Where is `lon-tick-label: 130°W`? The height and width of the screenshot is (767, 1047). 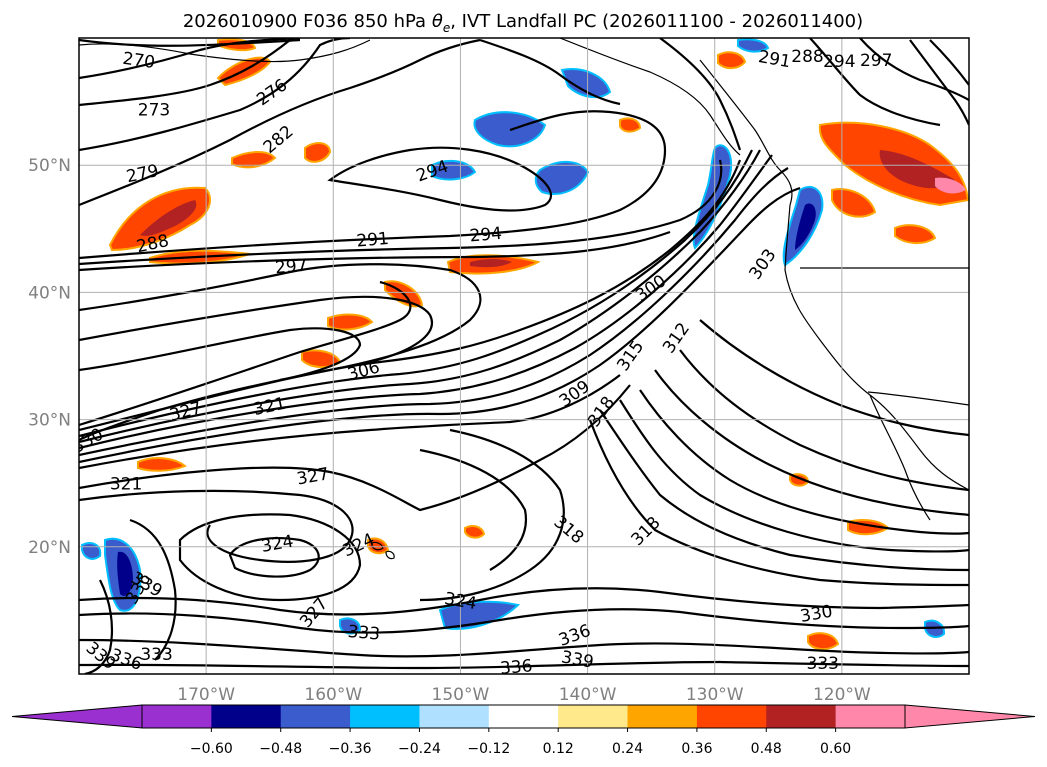 lon-tick-label: 130°W is located at coordinates (715, 695).